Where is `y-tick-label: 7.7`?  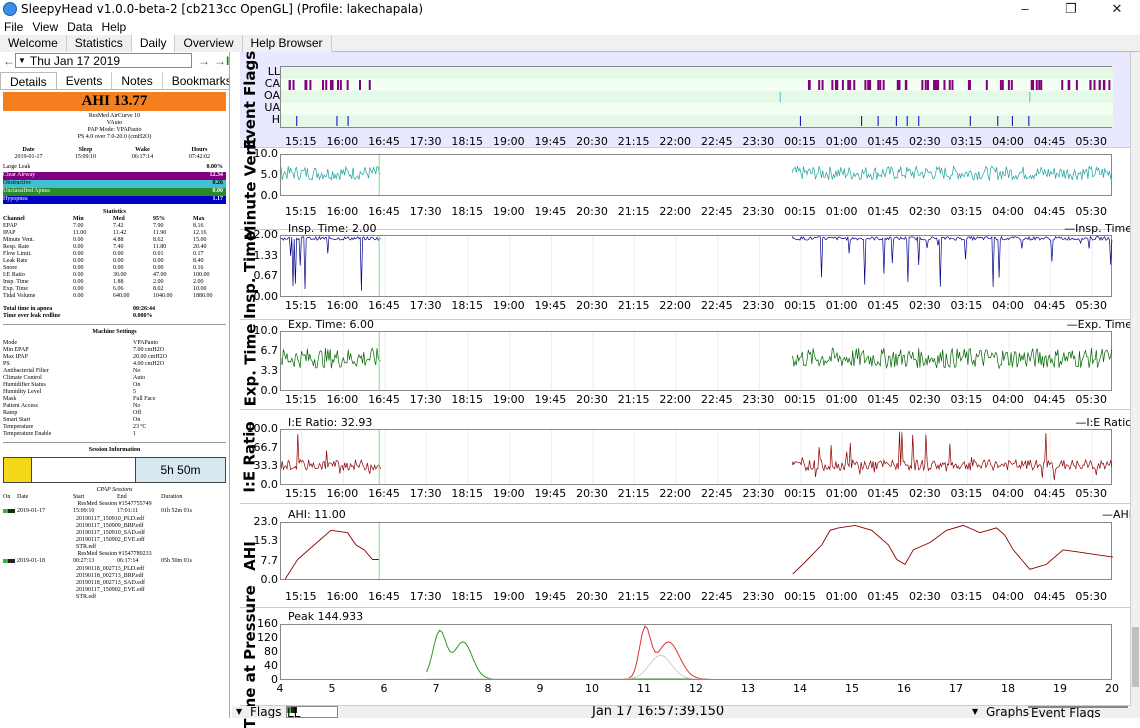 y-tick-label: 7.7 is located at coordinates (269, 560).